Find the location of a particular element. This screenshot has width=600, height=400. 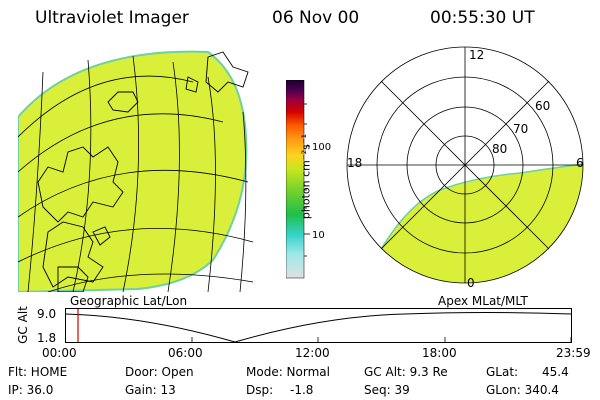

altitude-plot is located at coordinates (318, 325).